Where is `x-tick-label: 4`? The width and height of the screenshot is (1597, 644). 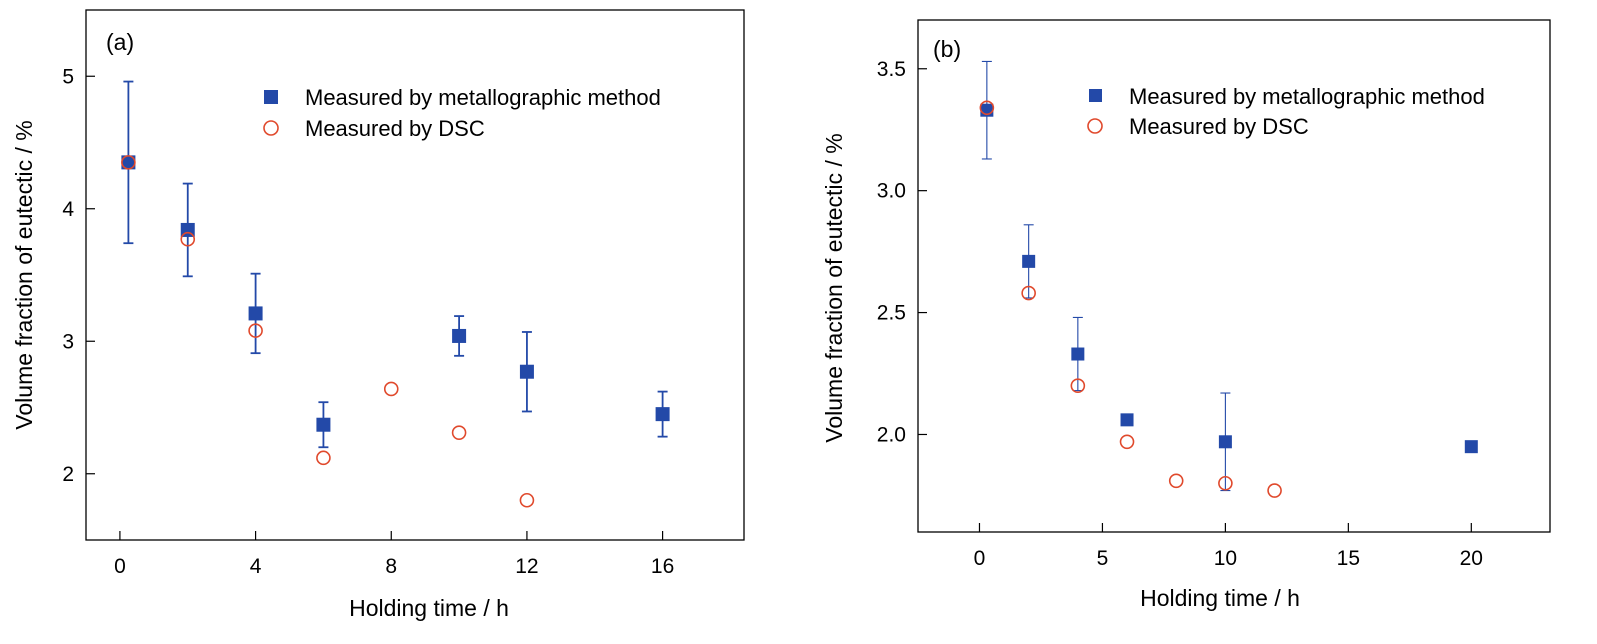
x-tick-label: 4 is located at coordinates (256, 566).